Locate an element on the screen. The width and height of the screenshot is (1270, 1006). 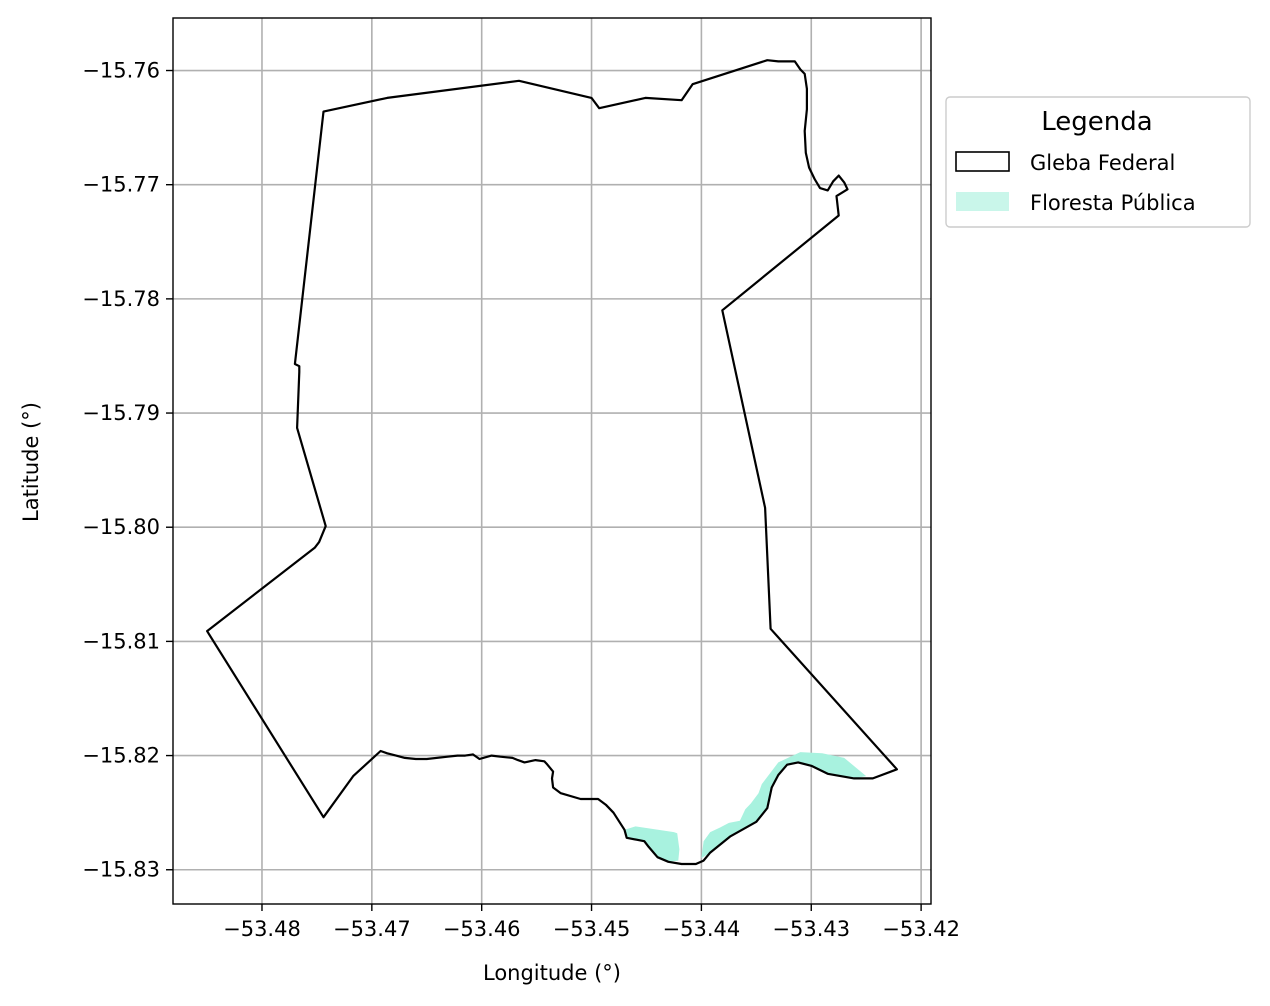
y-tick-label: −15.77 is located at coordinates (121, 185).